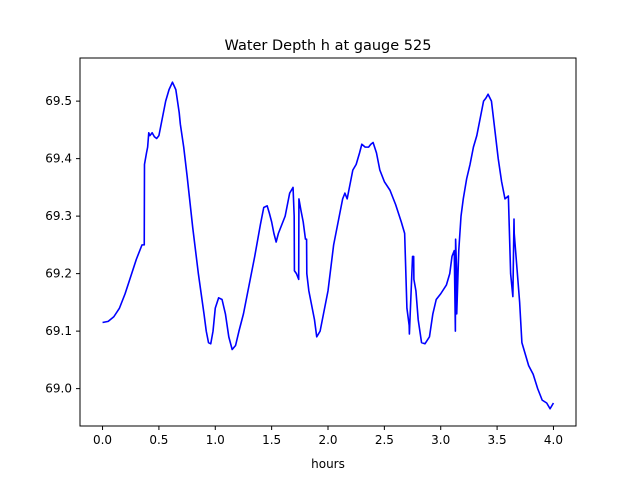 The image size is (640, 480). I want to click on x-tick-label: 1.5, so click(271, 440).